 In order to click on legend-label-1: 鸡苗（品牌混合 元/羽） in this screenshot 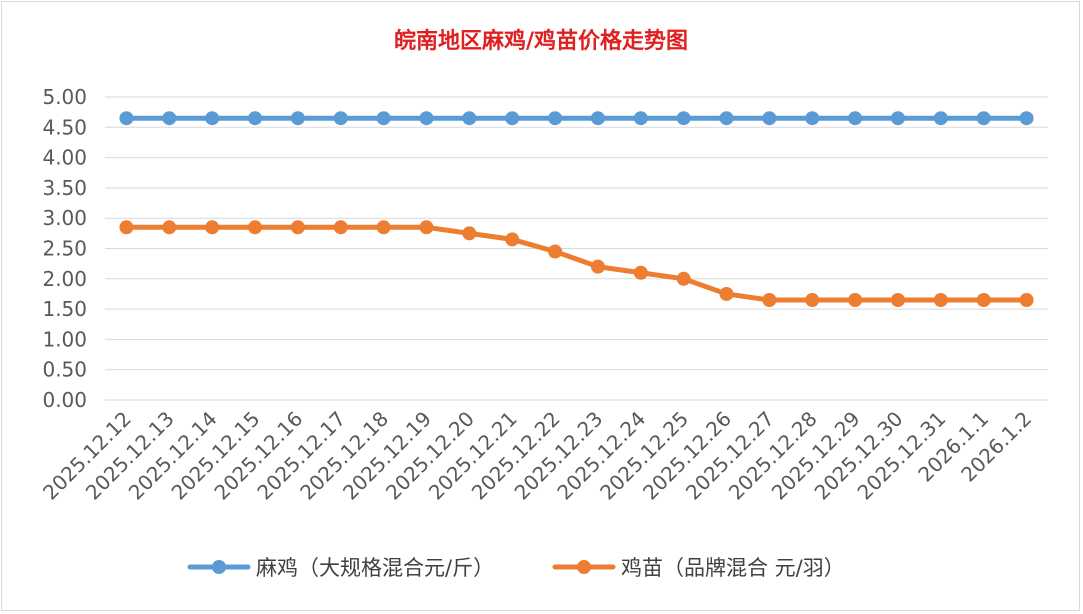, I will do `click(733, 568)`.